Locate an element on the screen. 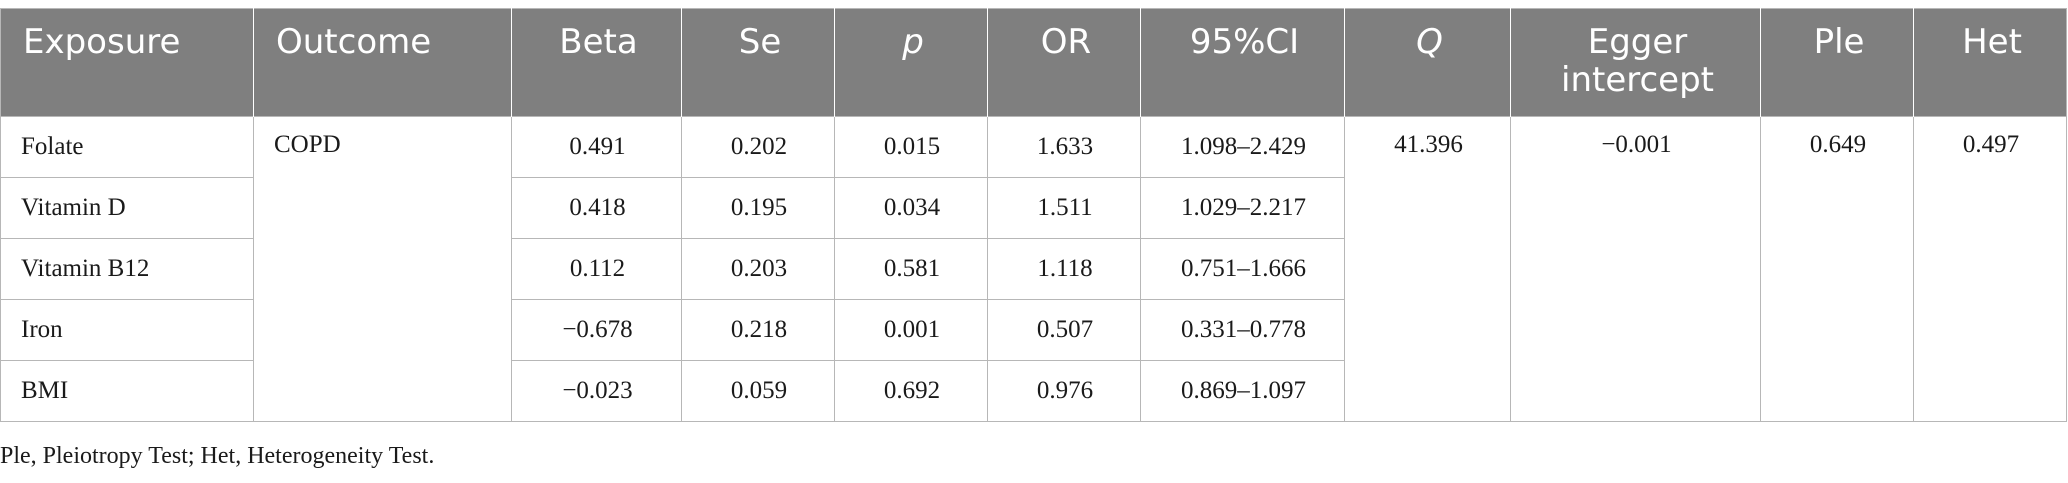  header-p: p is located at coordinates (911, 62).